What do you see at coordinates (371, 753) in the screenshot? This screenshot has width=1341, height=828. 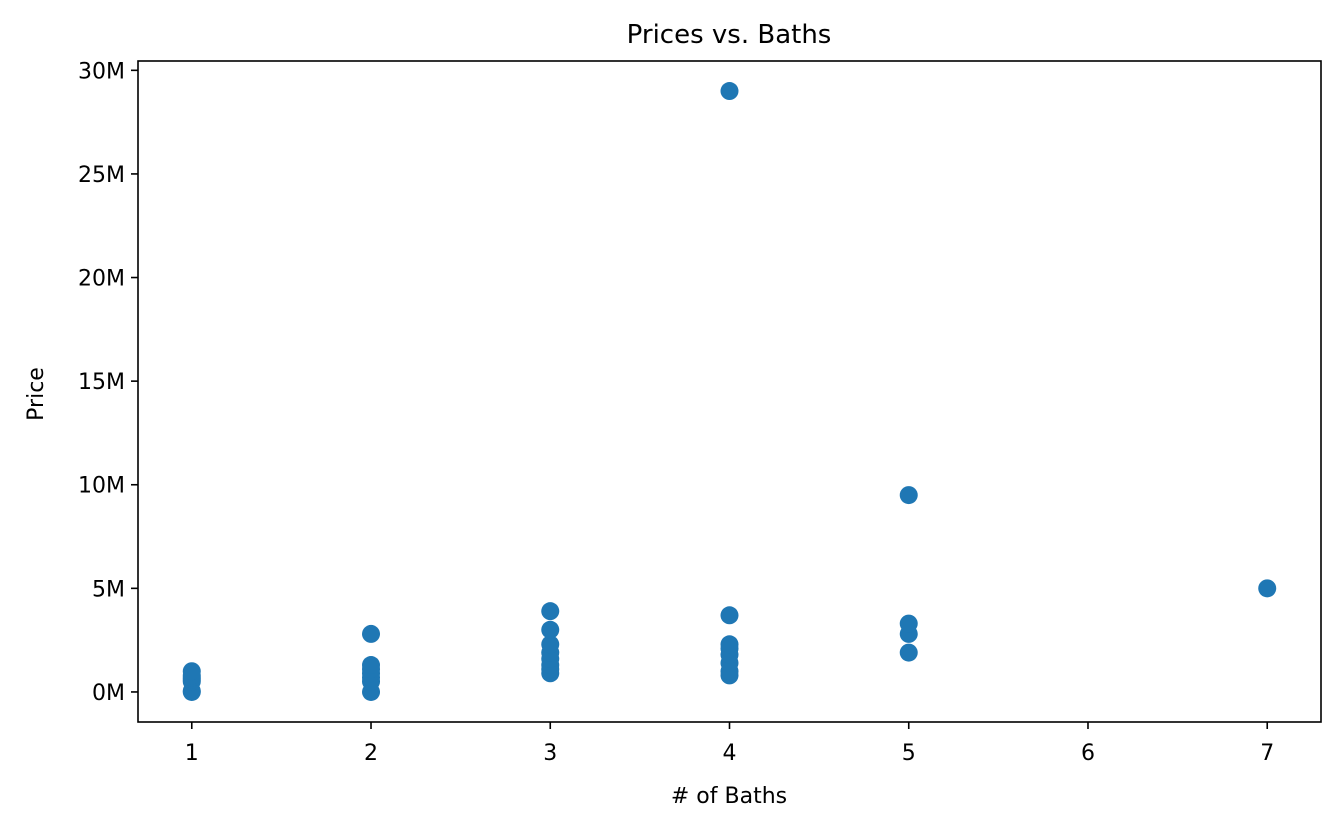 I see `x-tick-label: 2` at bounding box center [371, 753].